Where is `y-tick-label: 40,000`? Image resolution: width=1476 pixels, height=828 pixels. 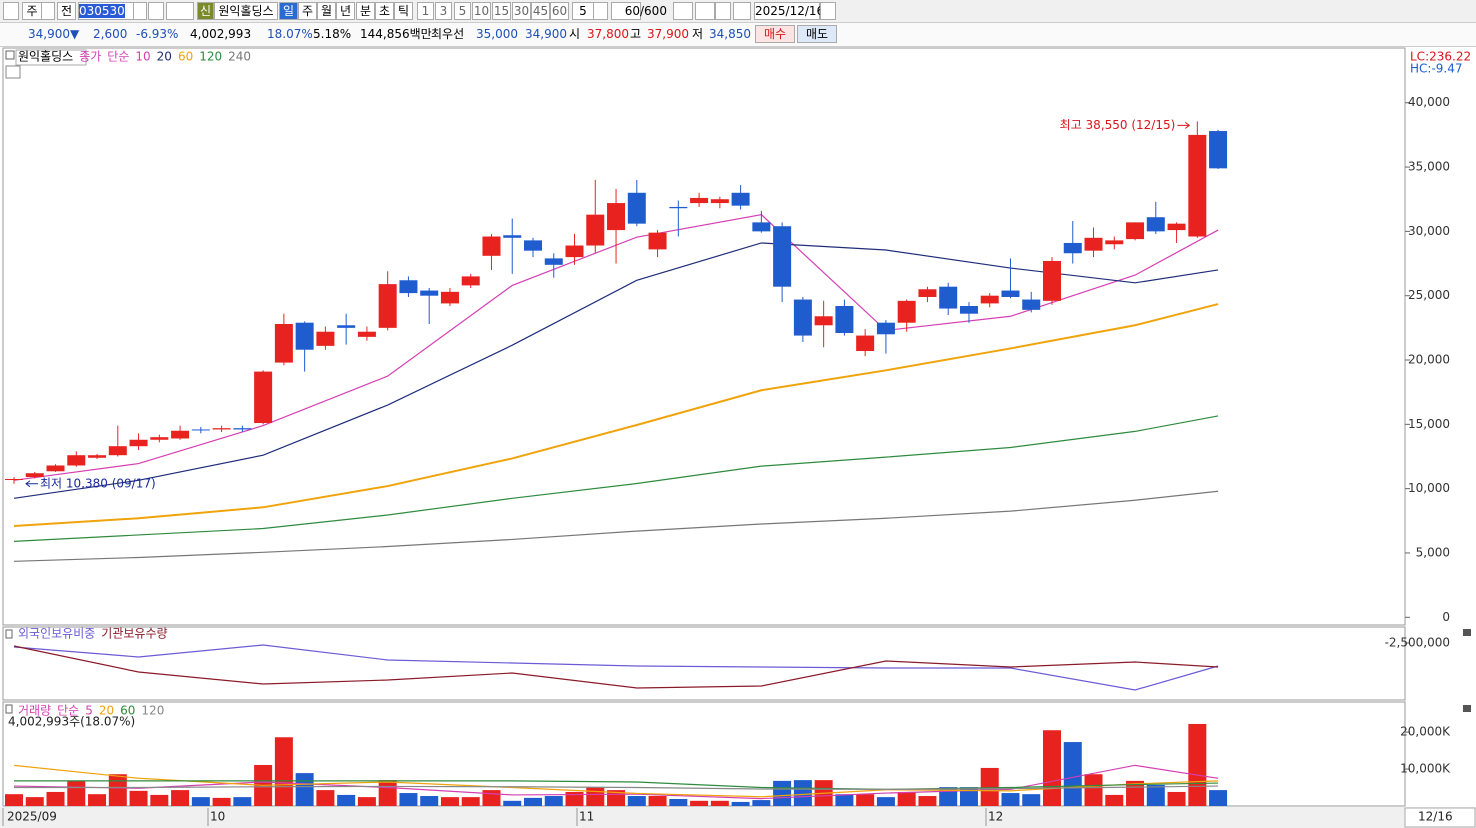 y-tick-label: 40,000 is located at coordinates (1429, 102).